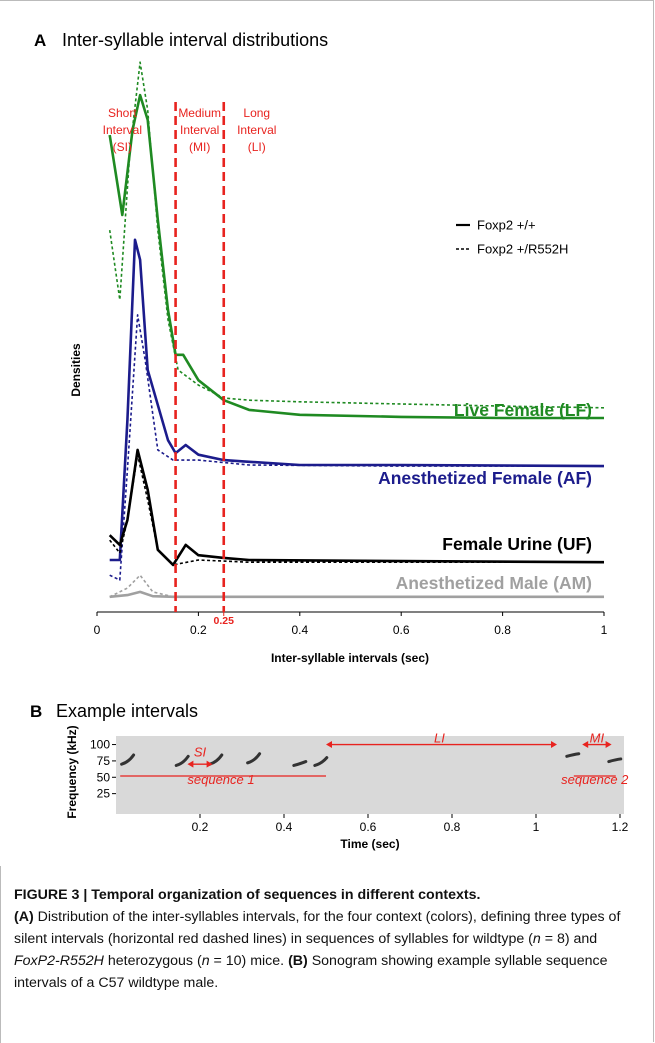 The width and height of the screenshot is (655, 1043). What do you see at coordinates (522, 249) in the screenshot?
I see `legend-label: Foxp2 +/R552H` at bounding box center [522, 249].